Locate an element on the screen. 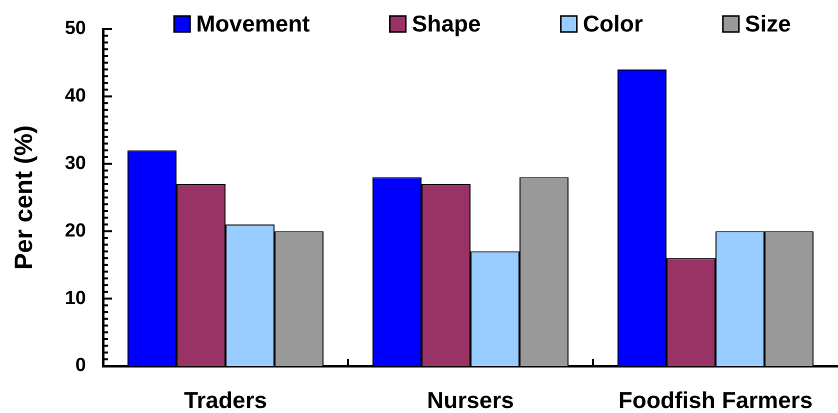 This screenshot has width=838, height=413. y-axis-title: Per cent (%) is located at coordinates (24, 197).